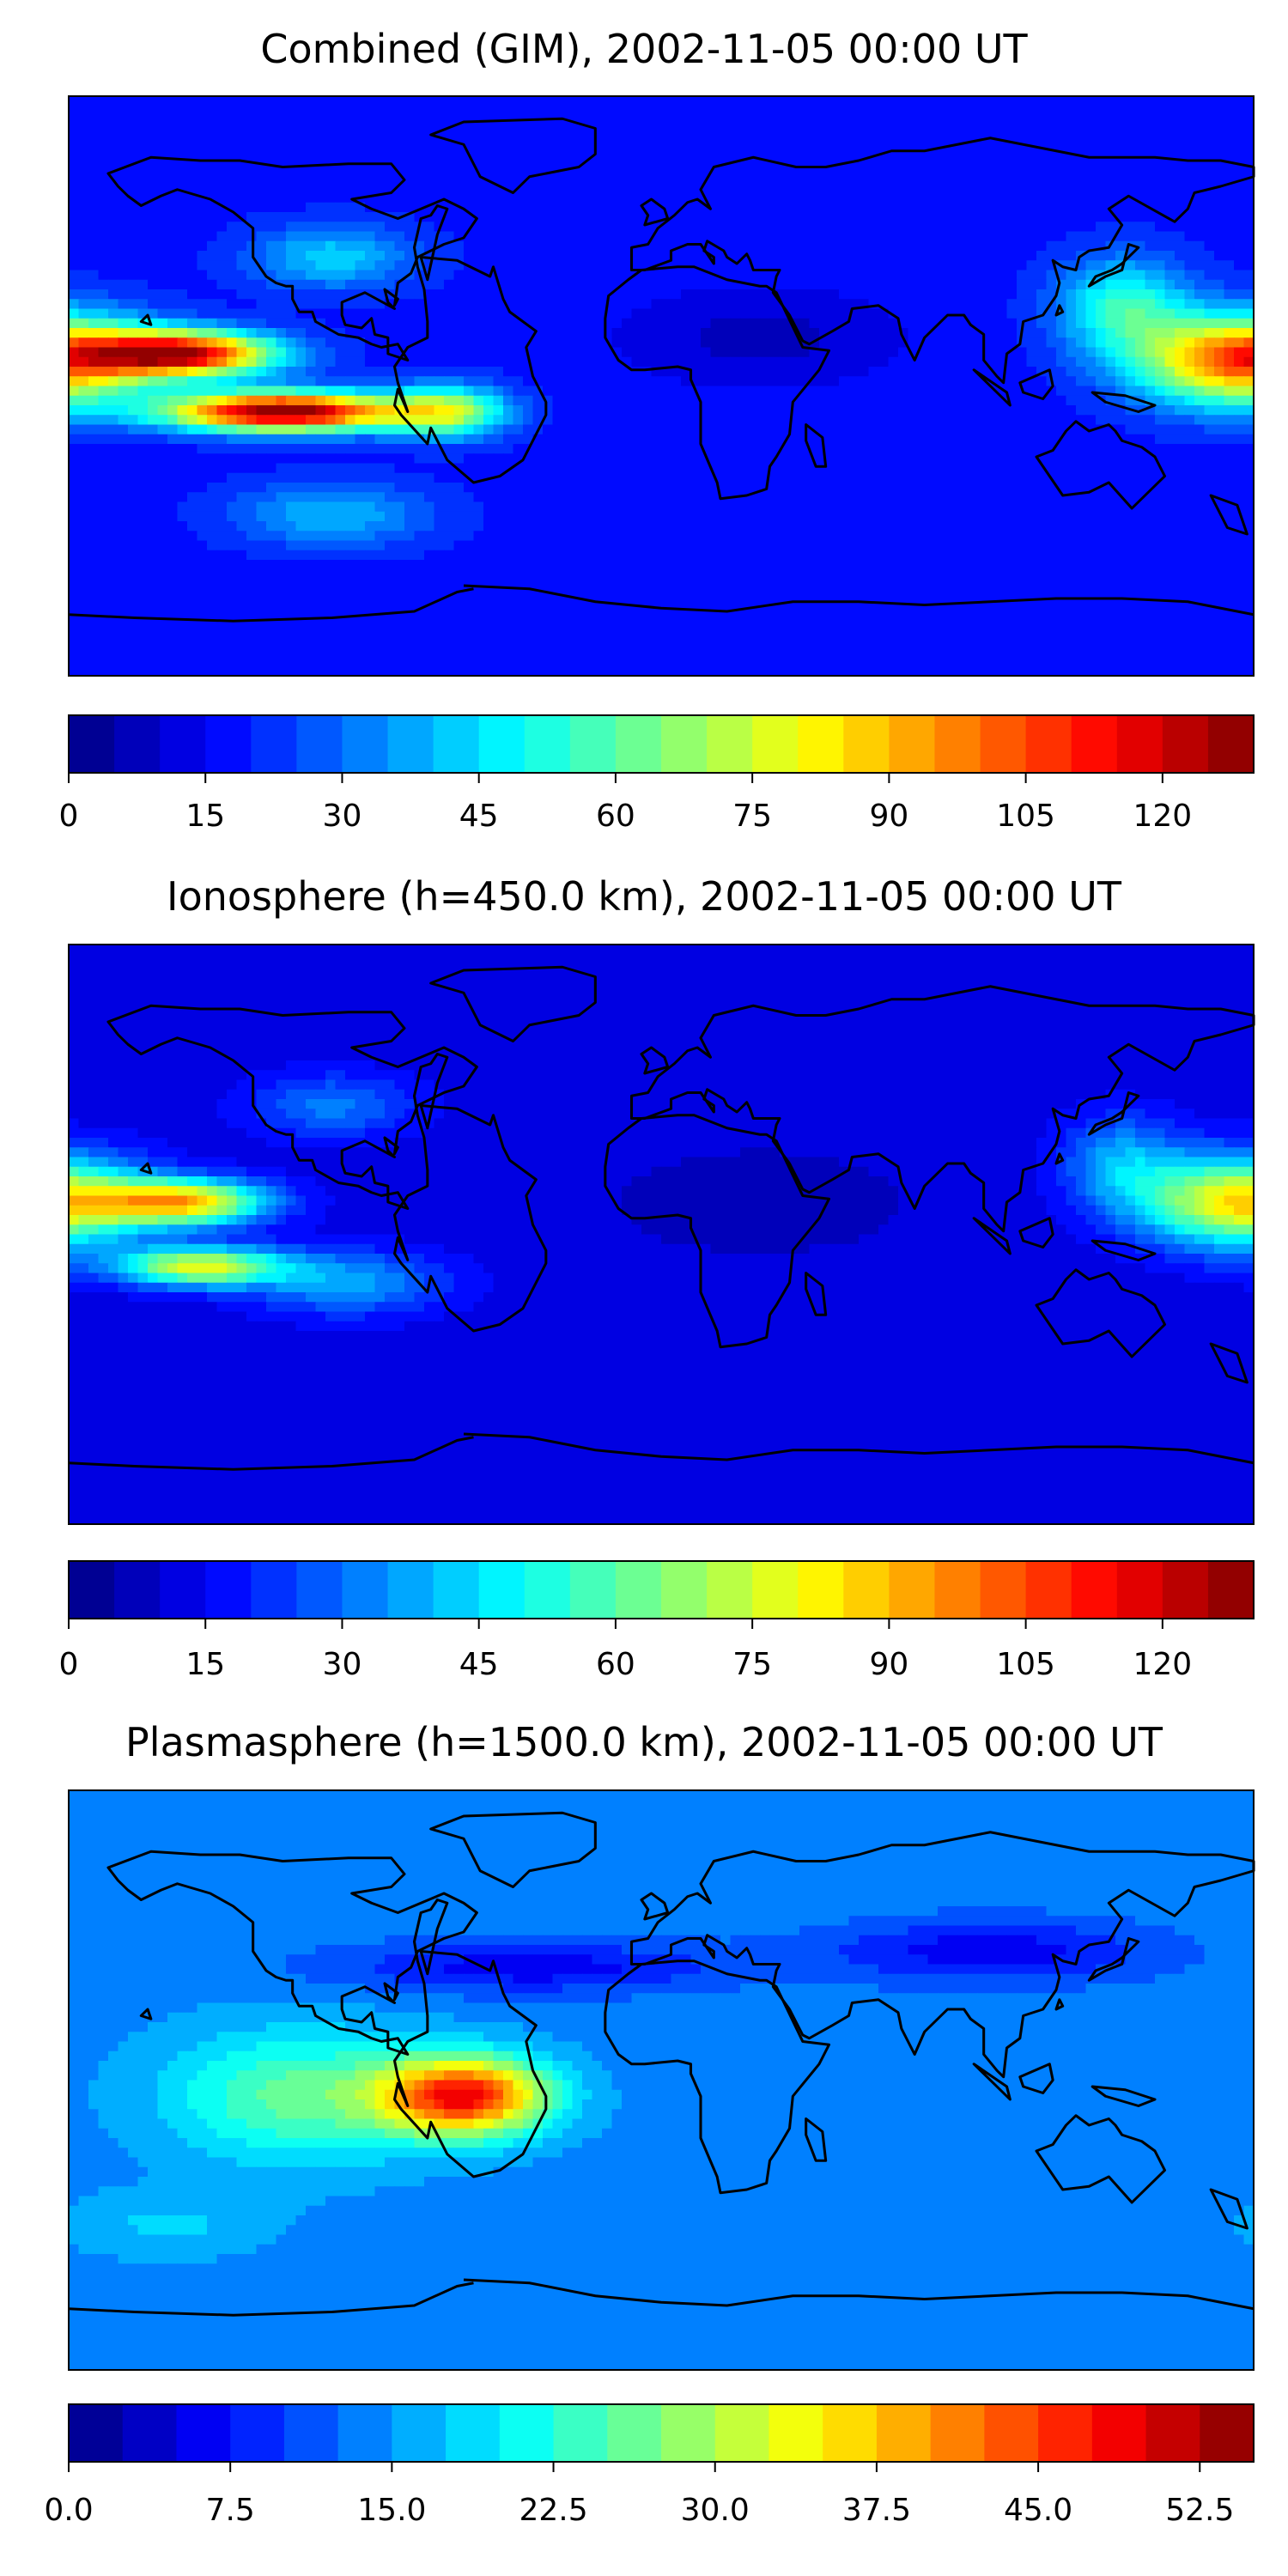 The height and width of the screenshot is (2576, 1288). Describe the element at coordinates (553, 2510) in the screenshot. I see `colorbar-tick-label: 22.5` at that location.